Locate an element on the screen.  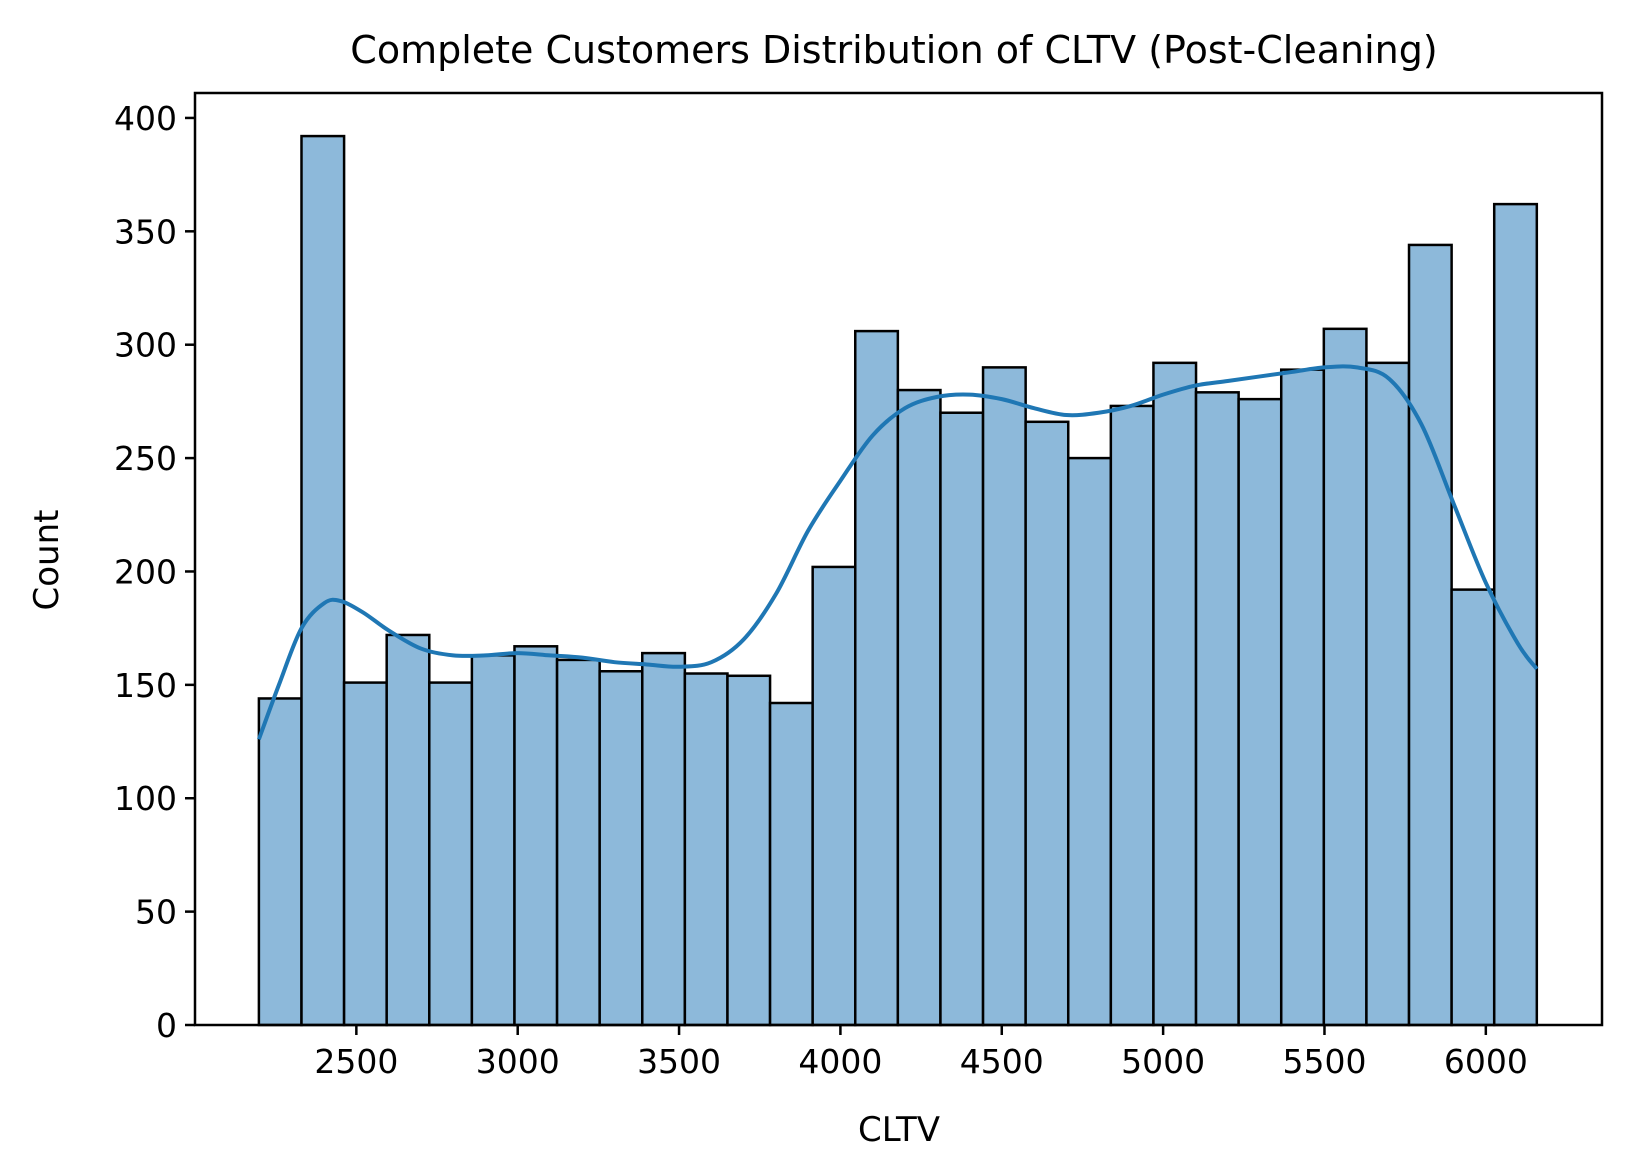
x-axis-label: CLTV is located at coordinates (899, 1130).